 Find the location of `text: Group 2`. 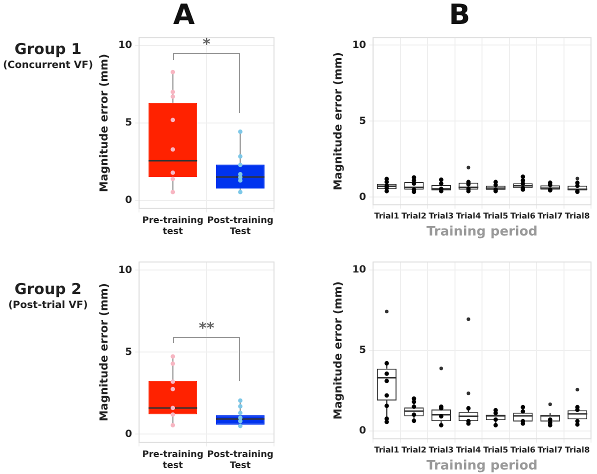

text: Group 2 is located at coordinates (48, 289).